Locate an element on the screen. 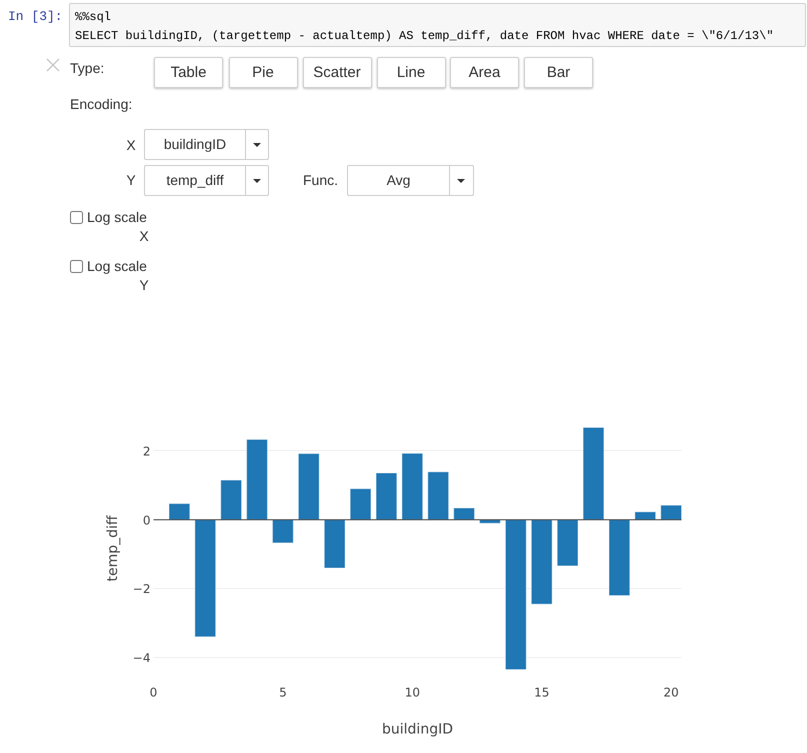  y-tick-label: 0 is located at coordinates (146, 520).